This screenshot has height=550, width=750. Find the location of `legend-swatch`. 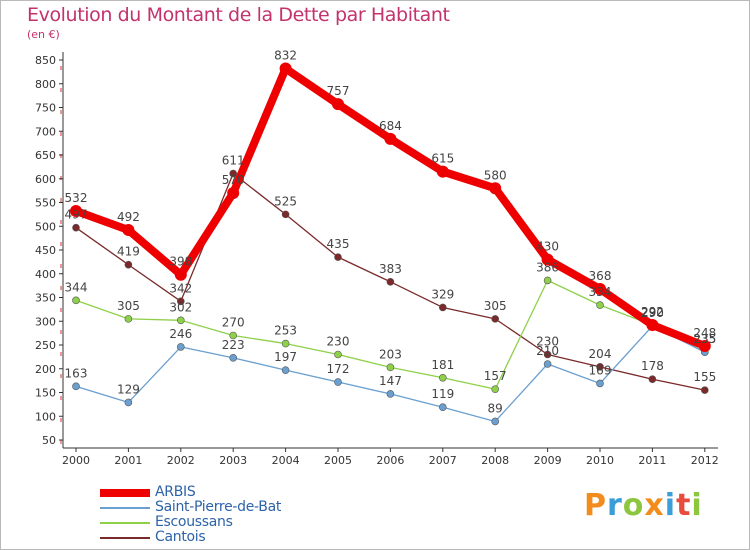

legend-swatch is located at coordinates (125, 538).